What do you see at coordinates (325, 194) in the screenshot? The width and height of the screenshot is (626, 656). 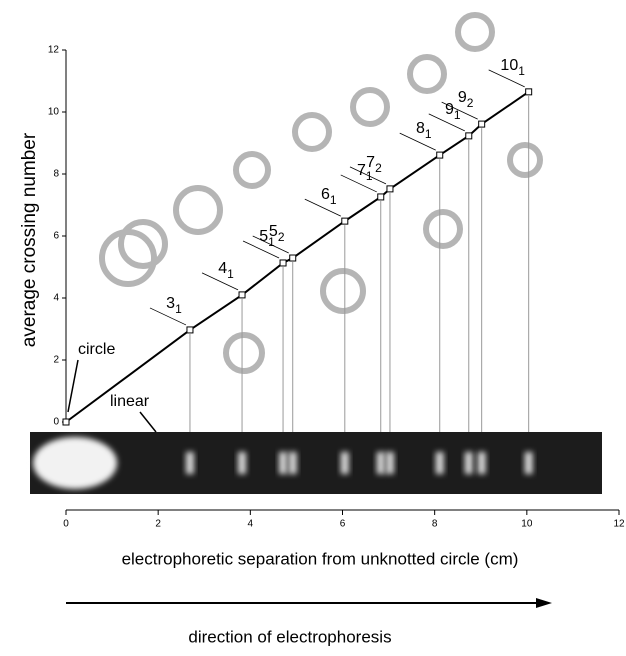 I see `knot-crossings: 6` at bounding box center [325, 194].